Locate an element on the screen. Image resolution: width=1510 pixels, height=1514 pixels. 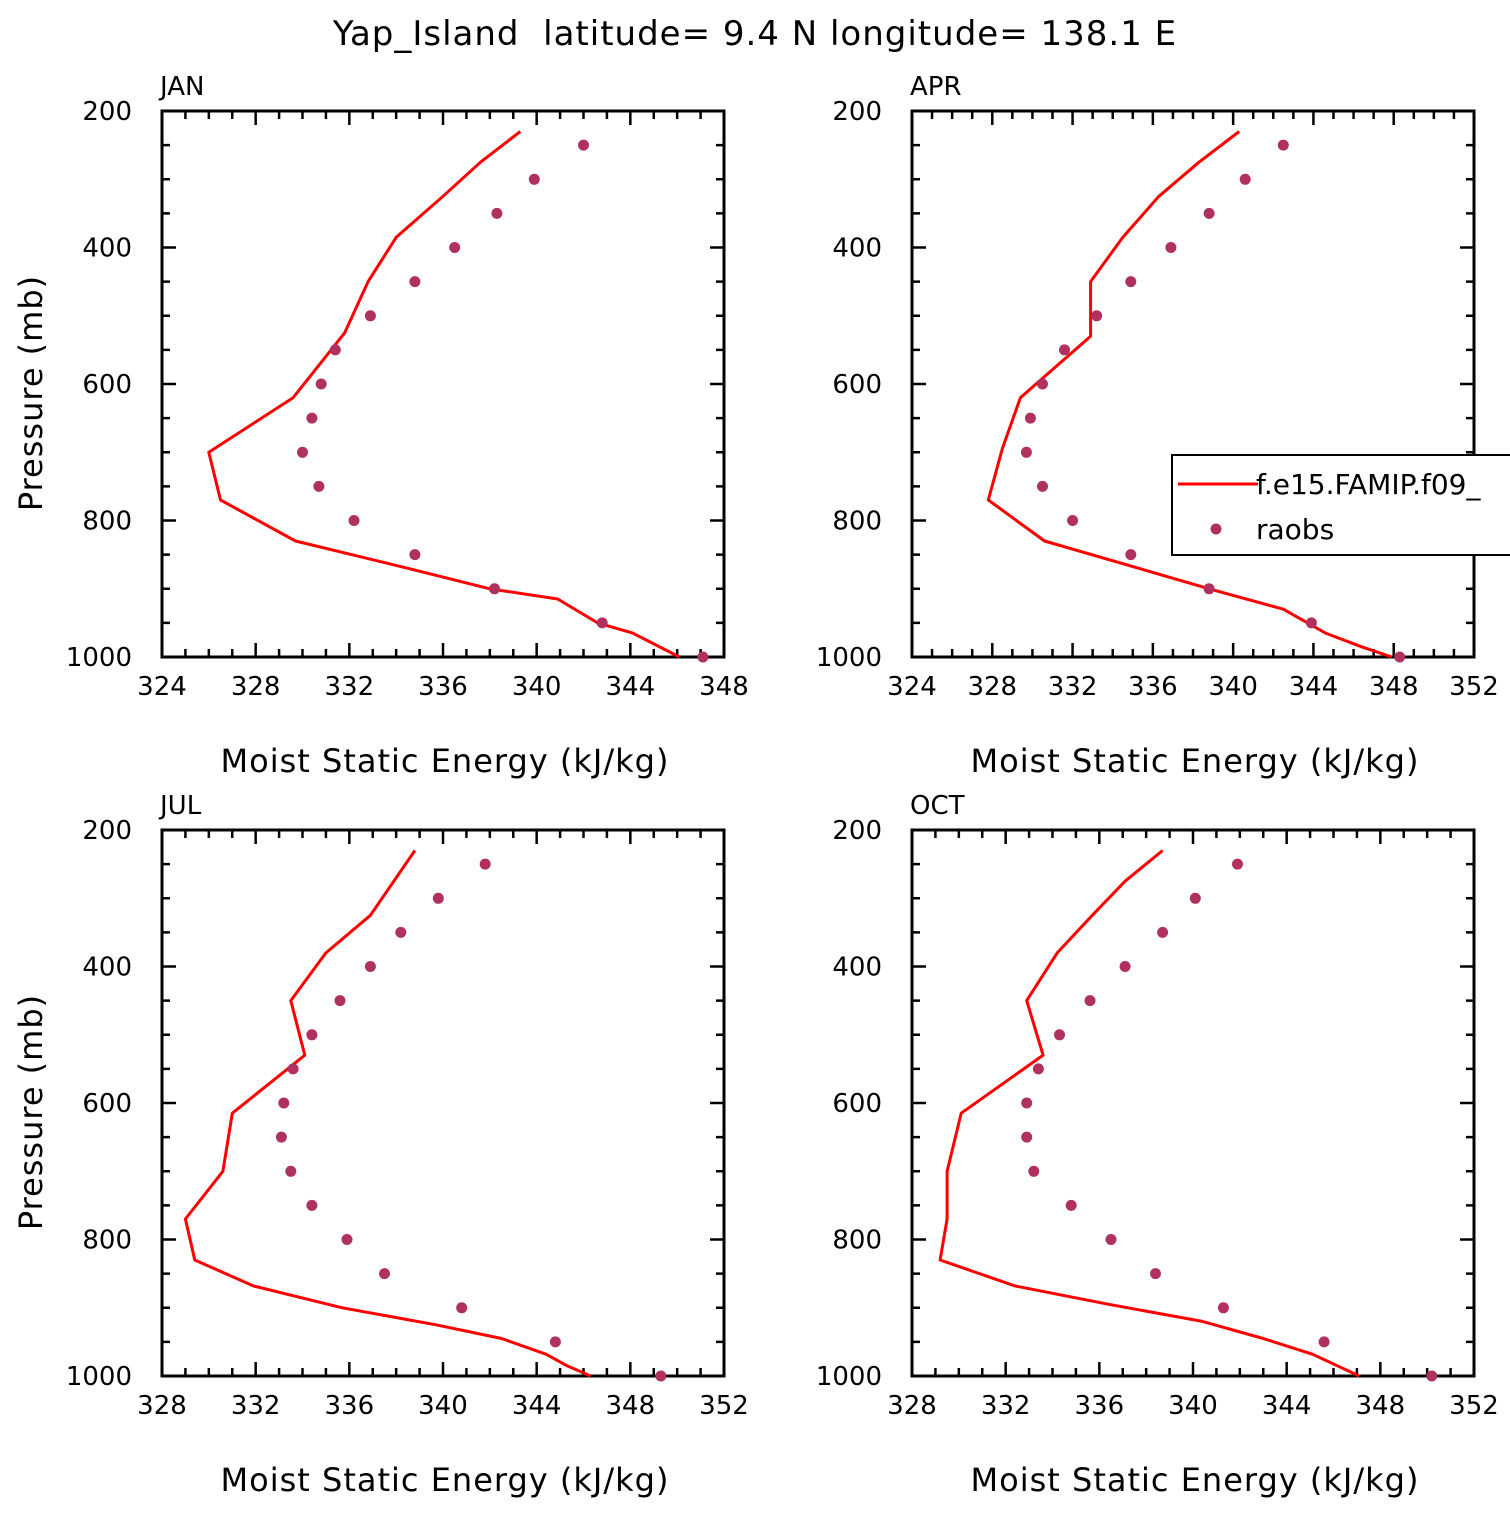
legend-entry-label: f.e15.FAMIP.f09_ is located at coordinates (1368, 484).